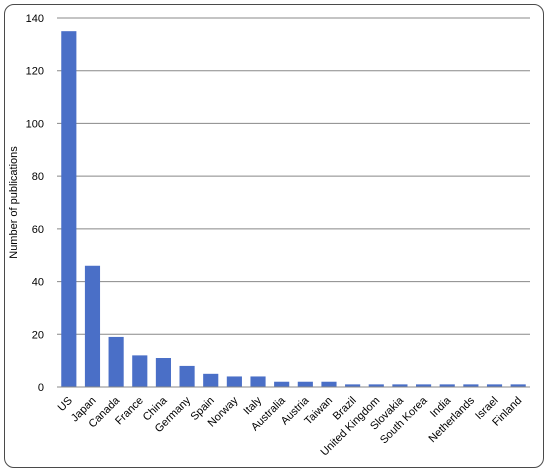  Describe the element at coordinates (305, 384) in the screenshot. I see `bar-austria` at that location.